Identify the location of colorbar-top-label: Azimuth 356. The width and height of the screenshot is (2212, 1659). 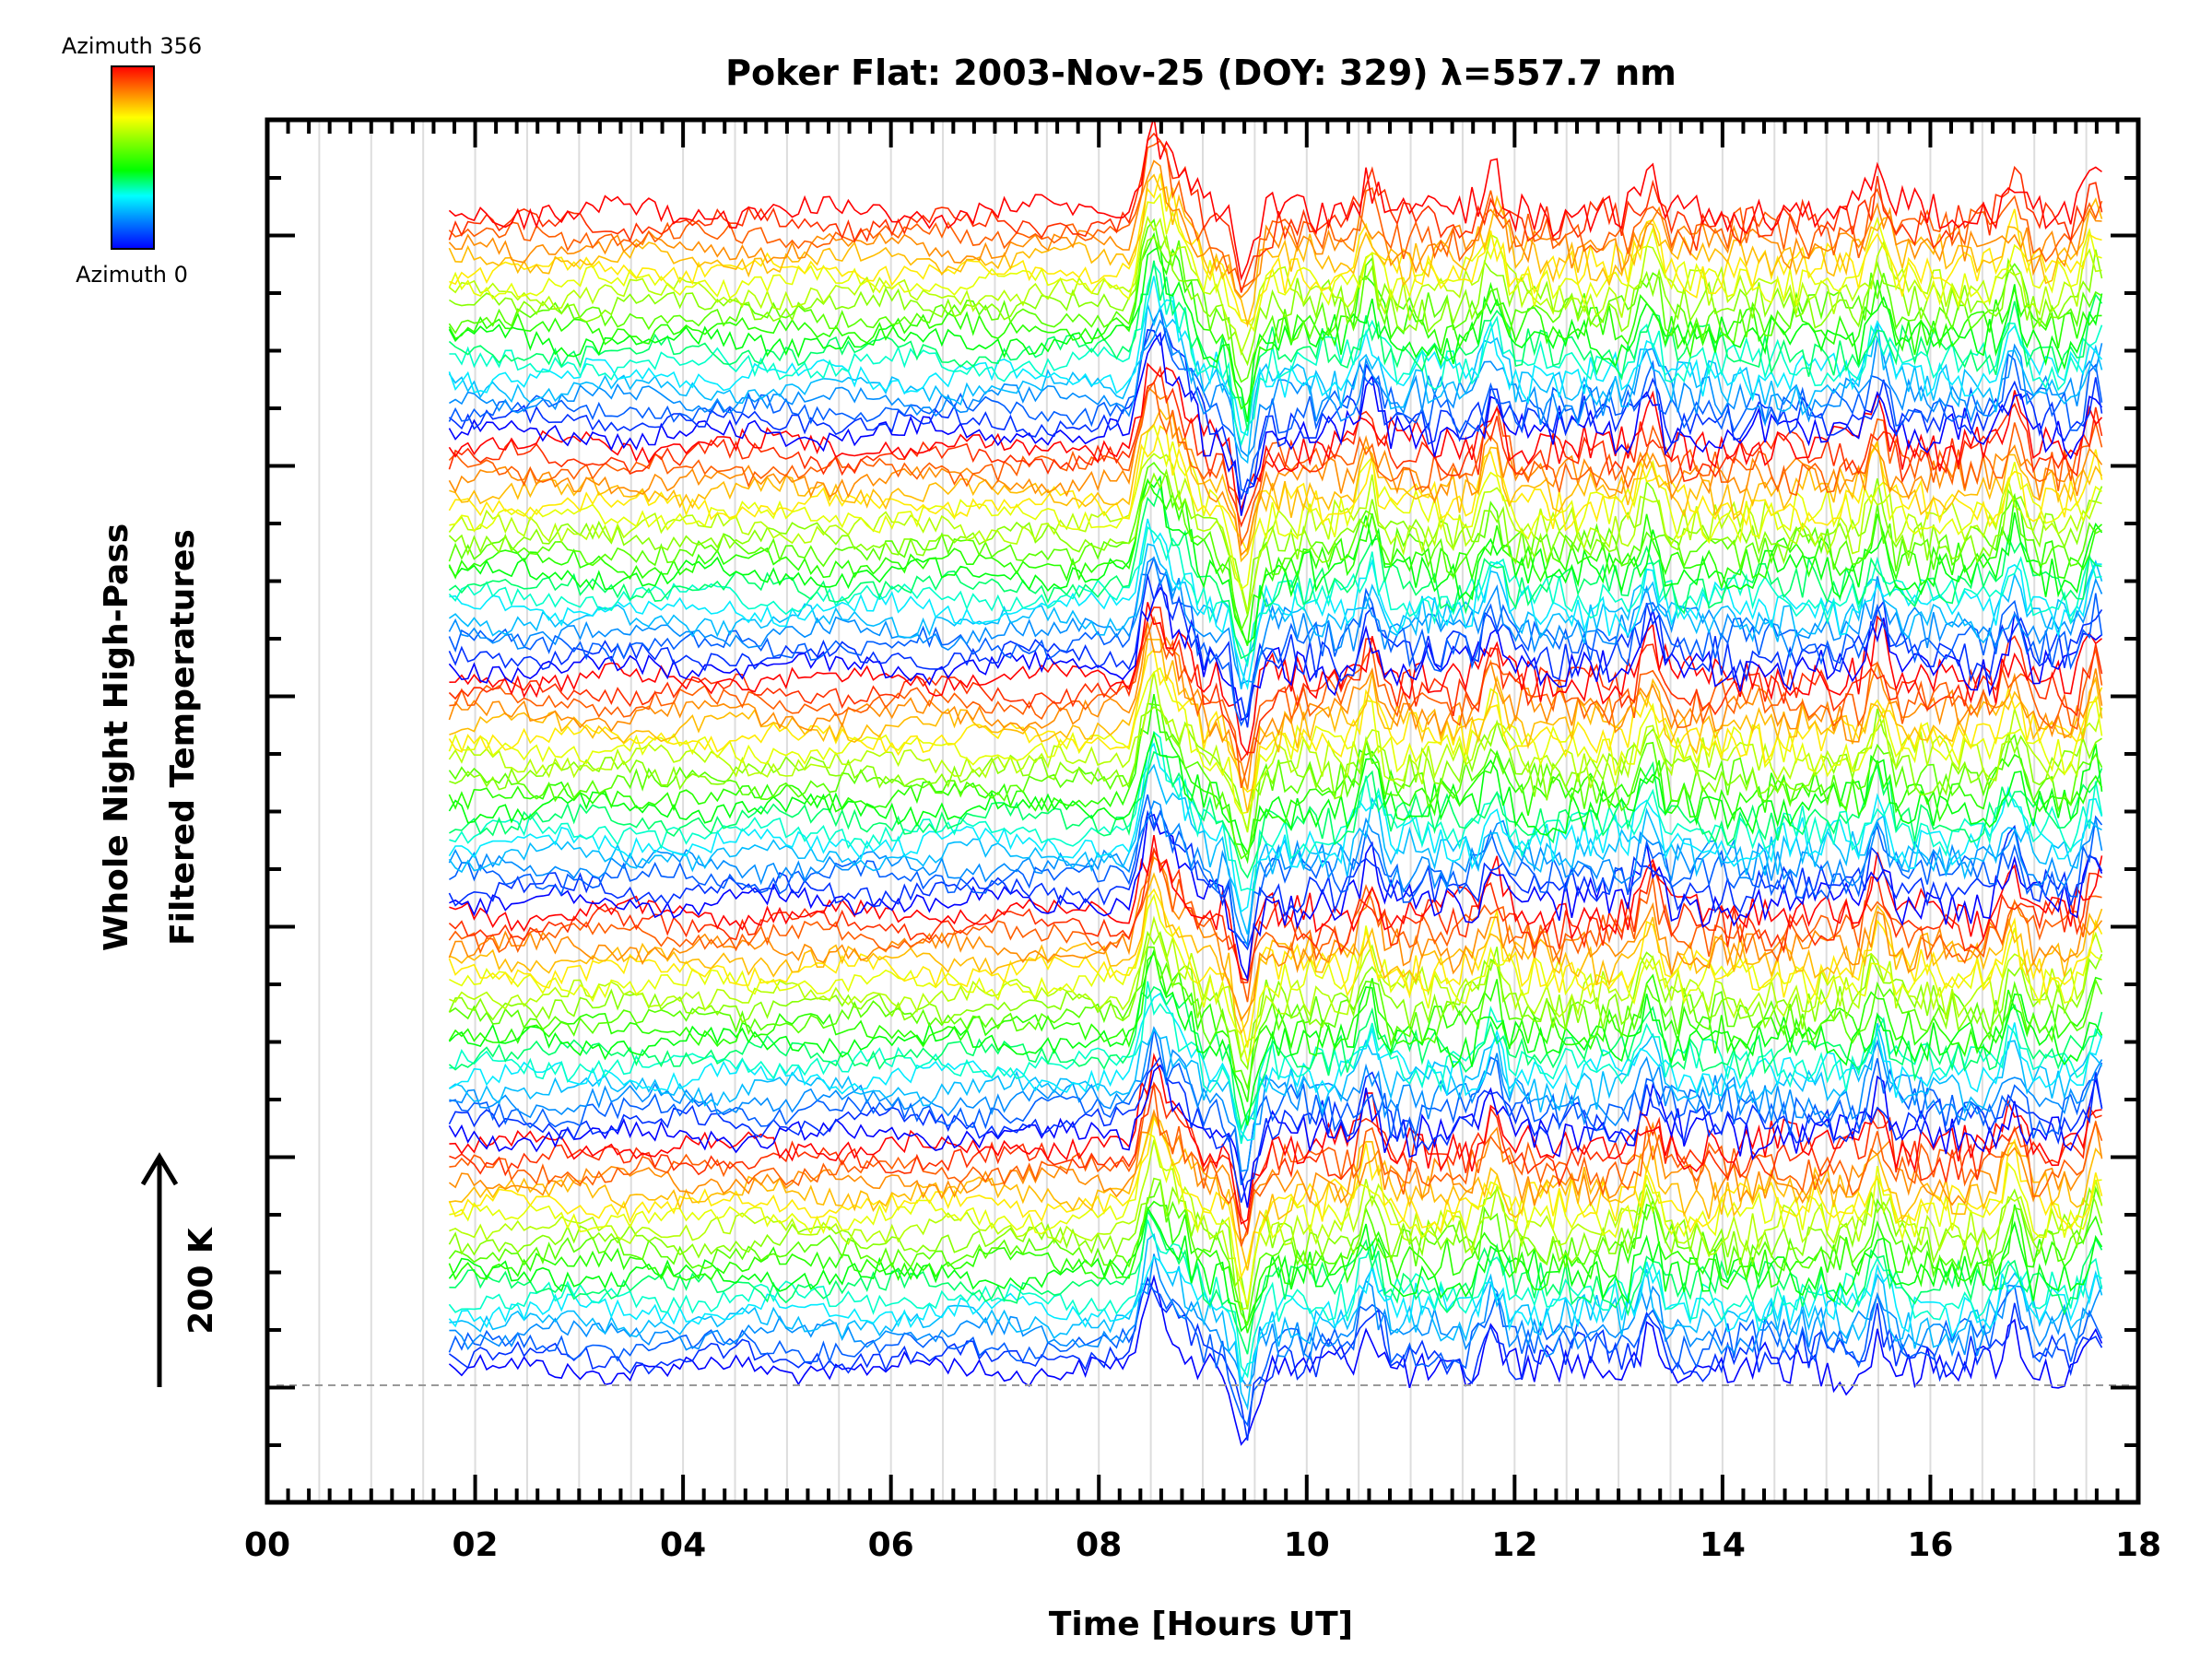
(132, 46).